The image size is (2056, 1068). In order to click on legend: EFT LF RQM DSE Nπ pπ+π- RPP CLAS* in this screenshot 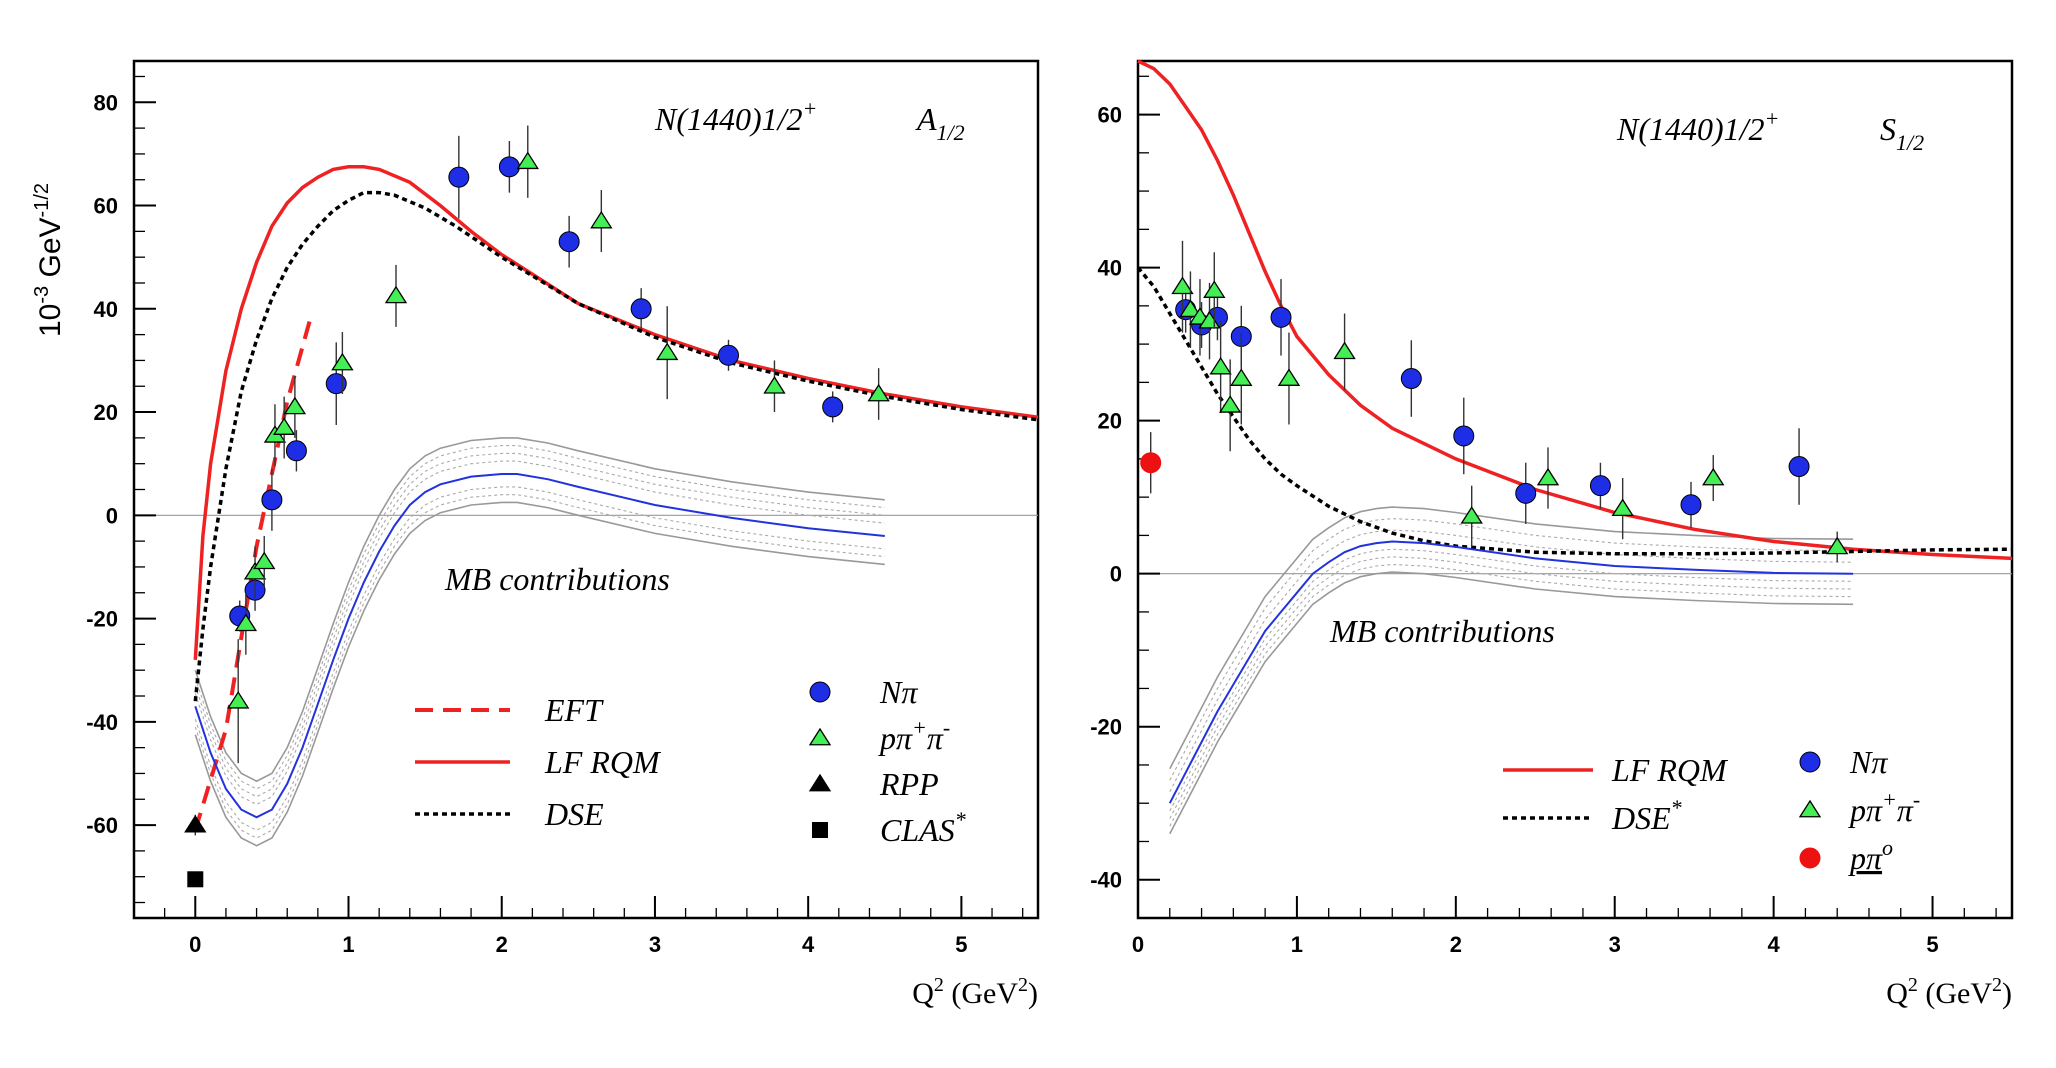, I will do `click(690, 761)`.